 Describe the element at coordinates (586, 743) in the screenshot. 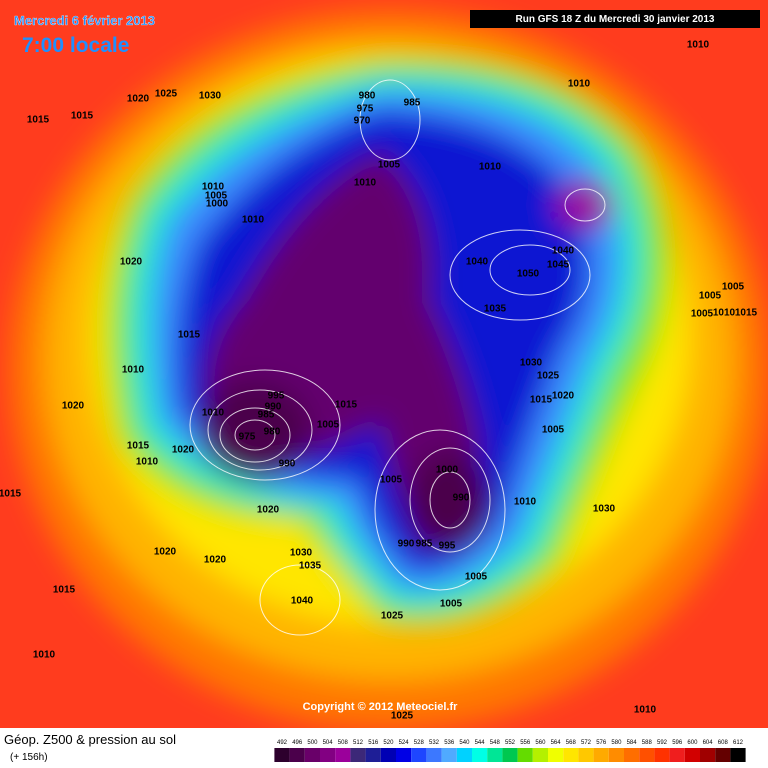

I see `colorbar-label: 572` at that location.